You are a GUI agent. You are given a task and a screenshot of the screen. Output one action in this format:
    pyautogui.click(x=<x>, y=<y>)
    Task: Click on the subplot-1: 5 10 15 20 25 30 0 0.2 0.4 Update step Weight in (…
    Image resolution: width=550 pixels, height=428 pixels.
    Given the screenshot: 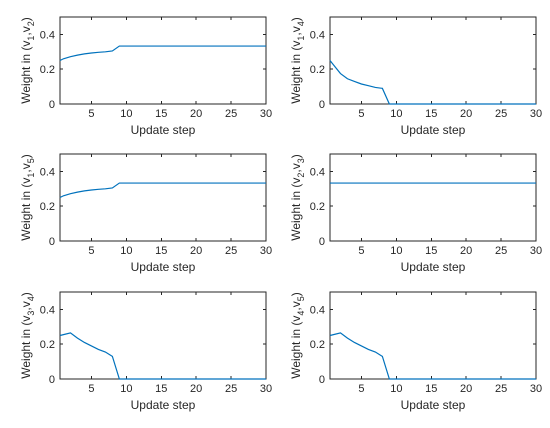 What is the action you would take?
    pyautogui.click(x=145, y=76)
    